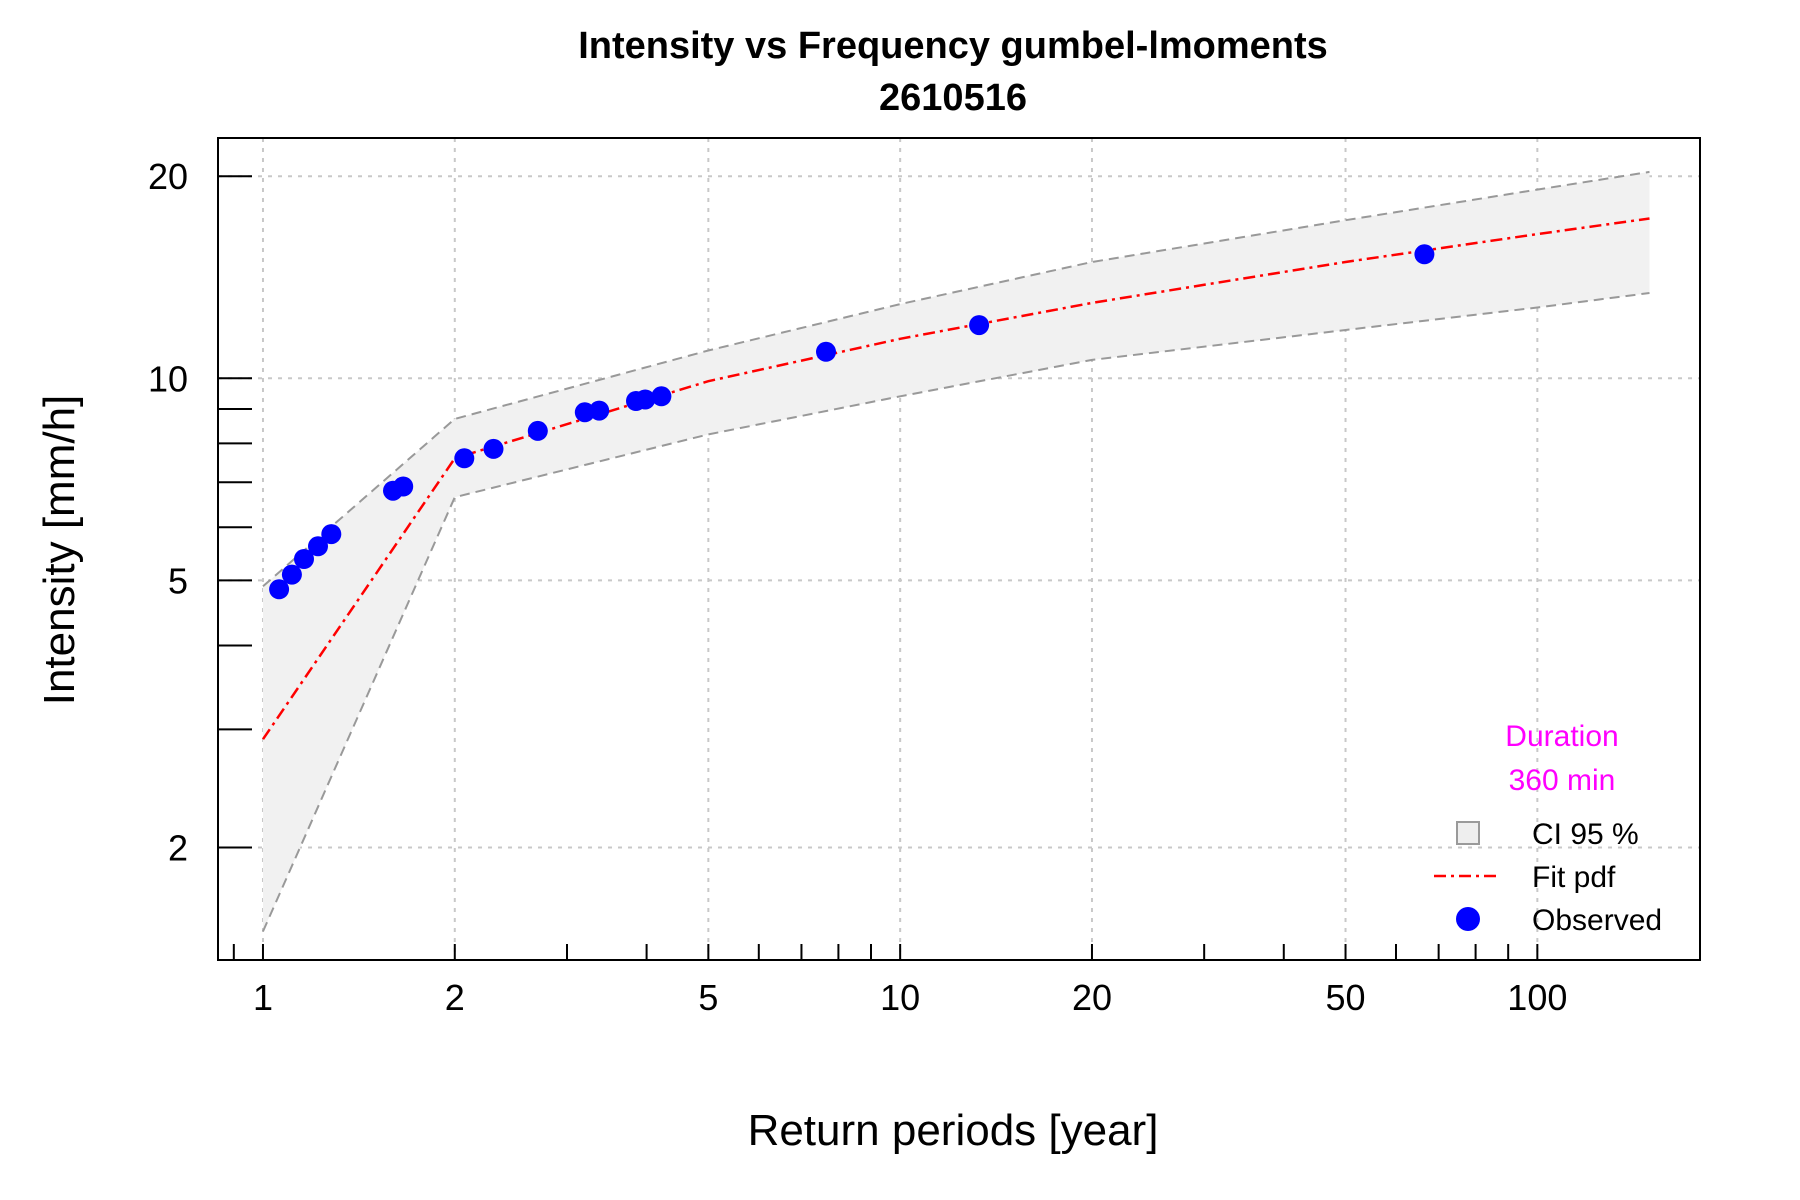 This screenshot has height=1200, width=1800. I want to click on chart-subtitle: 2610516, so click(953, 98).